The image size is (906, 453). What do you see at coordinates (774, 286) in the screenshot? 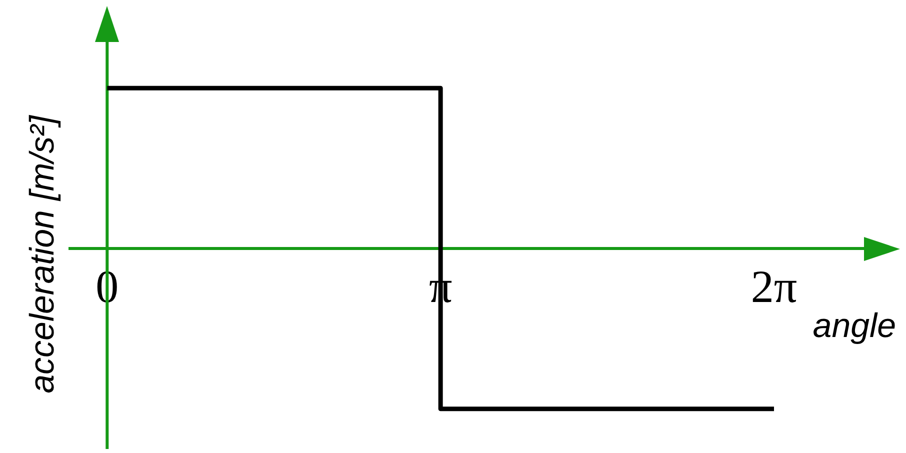
I see `x-tick-label: 2π` at bounding box center [774, 286].